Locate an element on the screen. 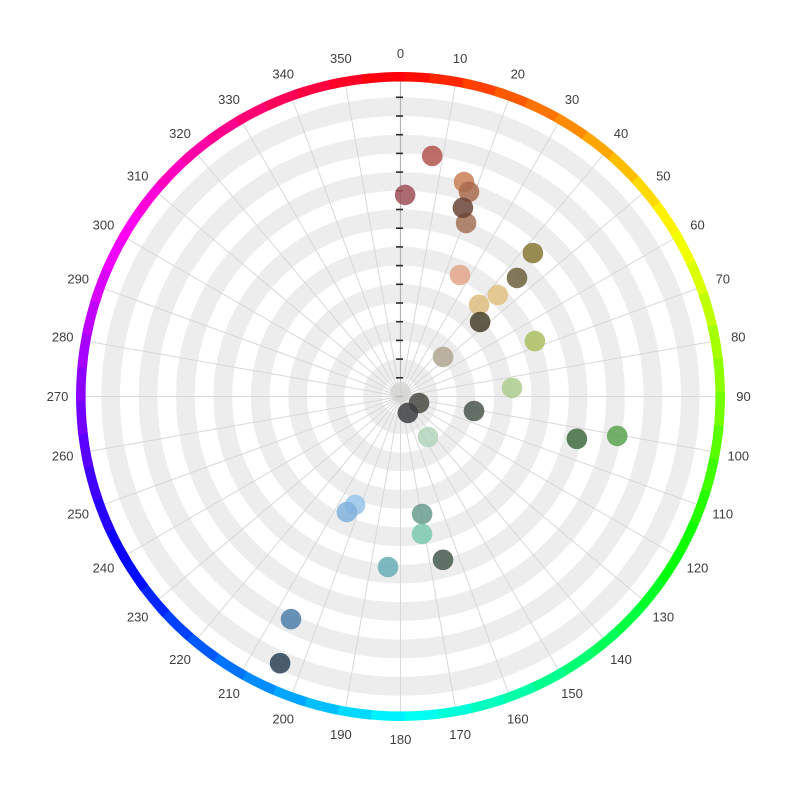  angular-tick-label: 190 is located at coordinates (341, 734).